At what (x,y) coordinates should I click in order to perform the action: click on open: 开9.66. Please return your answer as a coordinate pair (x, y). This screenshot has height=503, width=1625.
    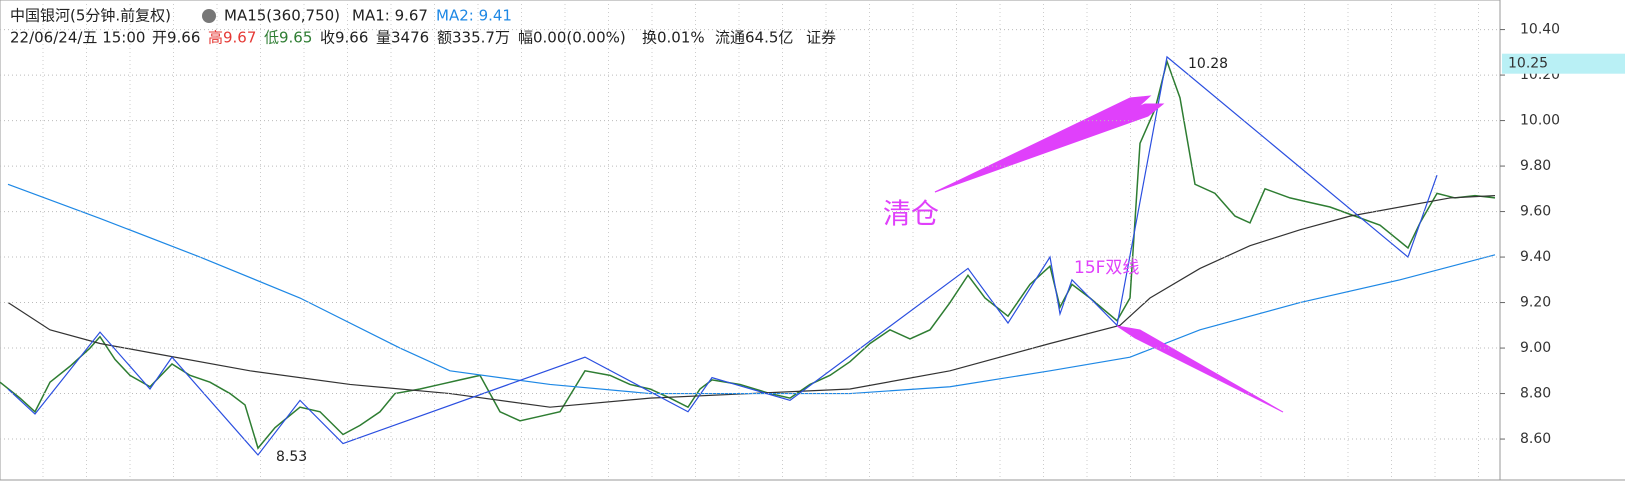
    Looking at the image, I should click on (176, 38).